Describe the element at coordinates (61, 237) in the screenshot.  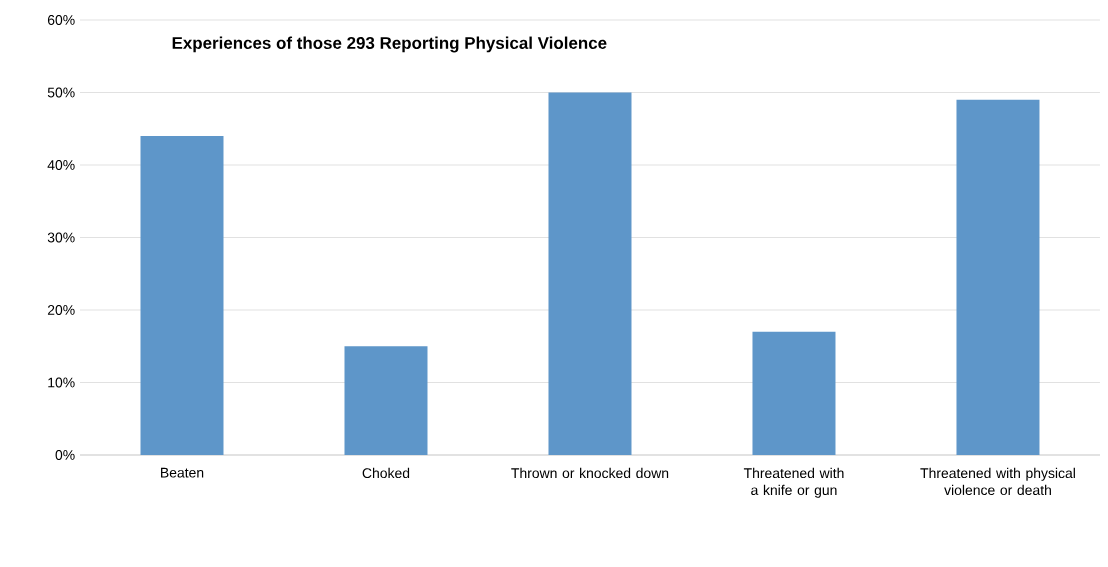
I see `y-tick-label: 30%` at that location.